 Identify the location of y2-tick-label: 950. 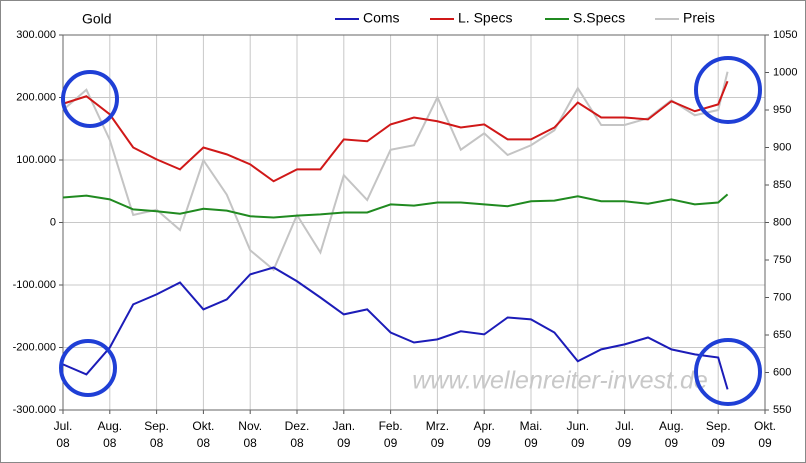
(782, 110).